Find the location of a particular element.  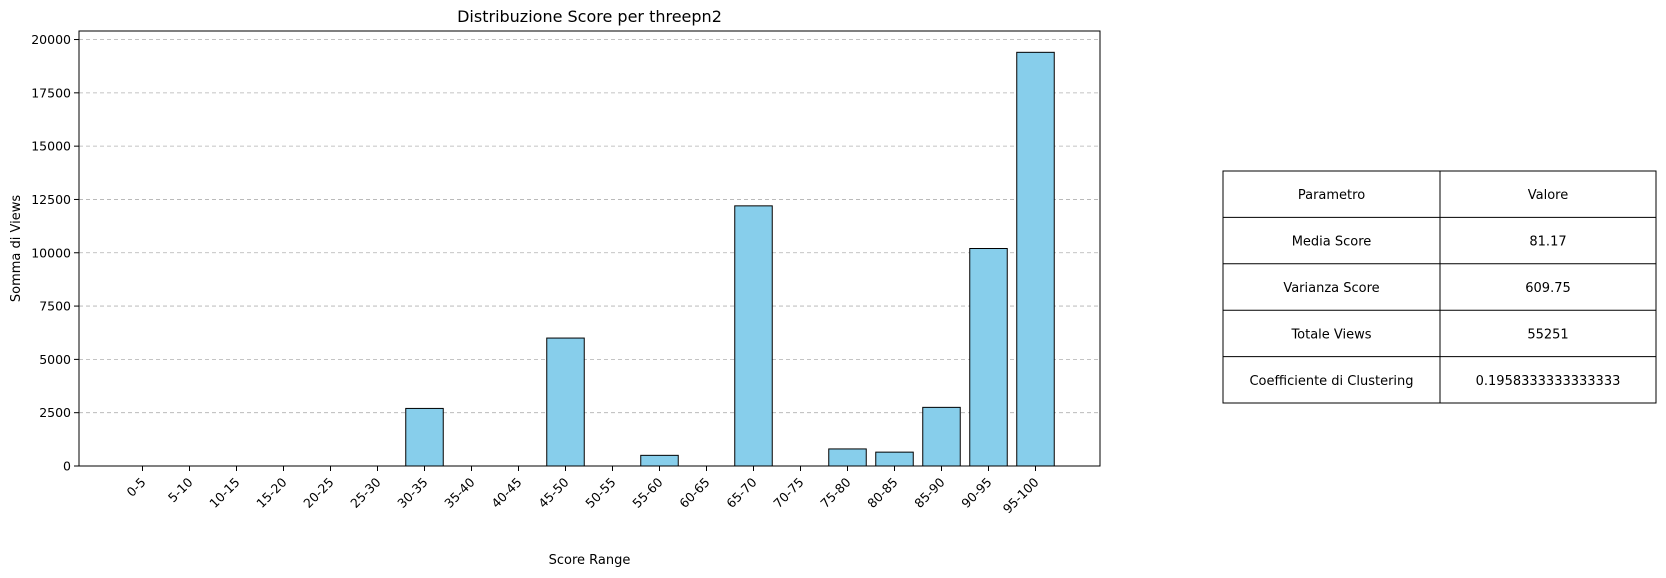

table-cell-parameter: Coefficiente di Clustering is located at coordinates (1331, 381).